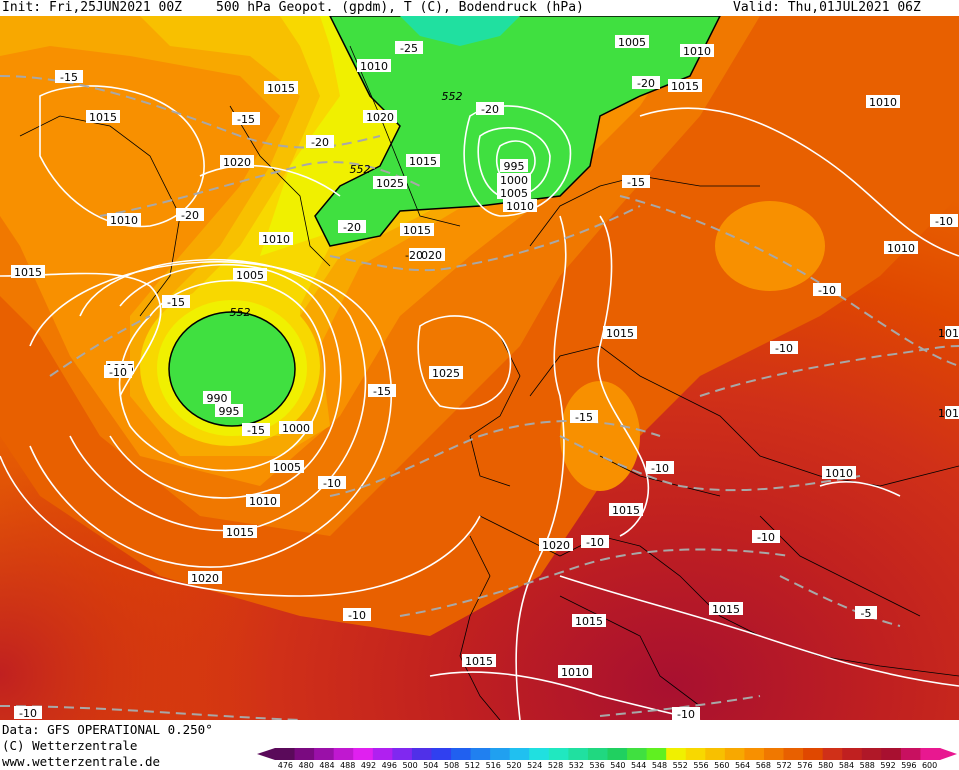 The width and height of the screenshot is (959, 770). Describe the element at coordinates (721, 765) in the screenshot. I see `legend-tick-label: 560` at that location.